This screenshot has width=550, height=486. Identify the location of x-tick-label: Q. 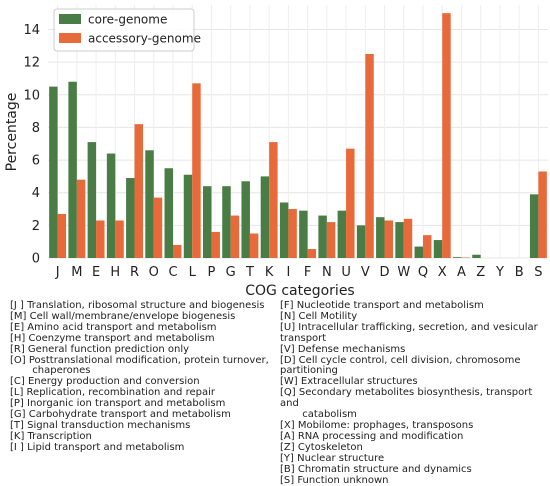
(423, 272).